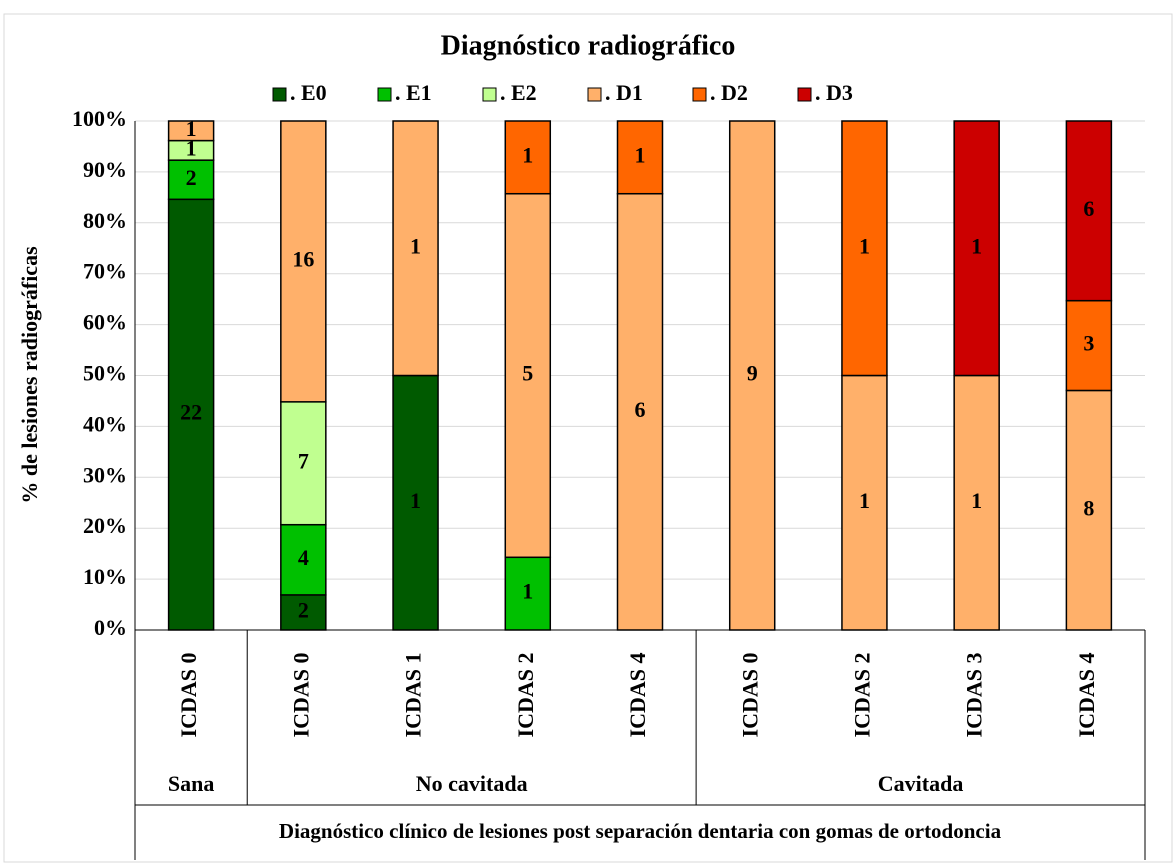 This screenshot has width=1176, height=867. What do you see at coordinates (105, 525) in the screenshot?
I see `y-tick-label: 20%` at bounding box center [105, 525].